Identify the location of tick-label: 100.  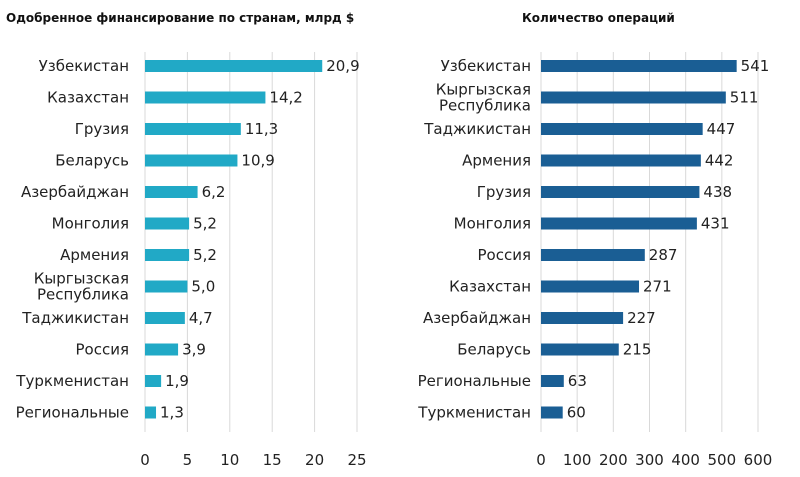
(577, 460).